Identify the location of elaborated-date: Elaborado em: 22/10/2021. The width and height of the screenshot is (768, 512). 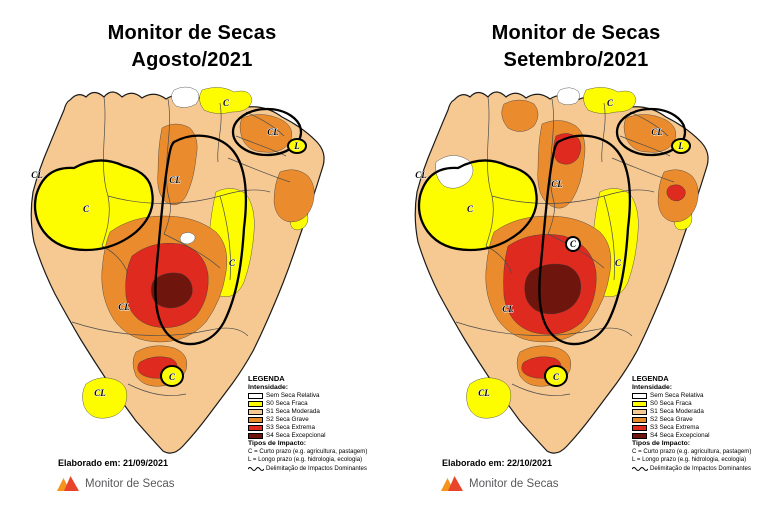
(497, 463).